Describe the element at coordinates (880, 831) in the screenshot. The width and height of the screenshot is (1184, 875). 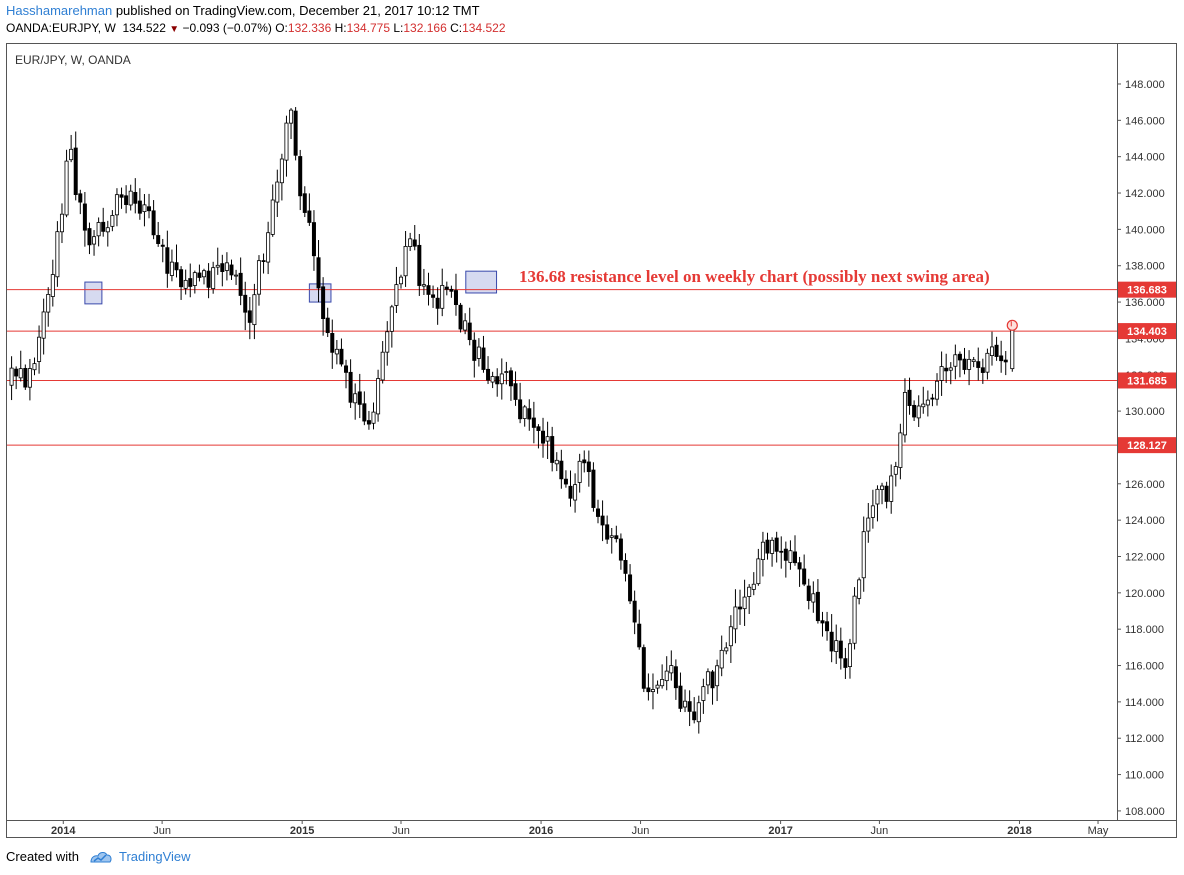
I see `x-tick-label: Jun` at that location.